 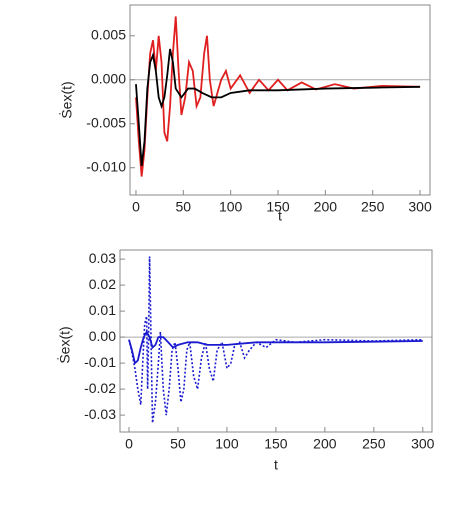 I want to click on y-tick-label: 0.03, so click(x=102, y=258).